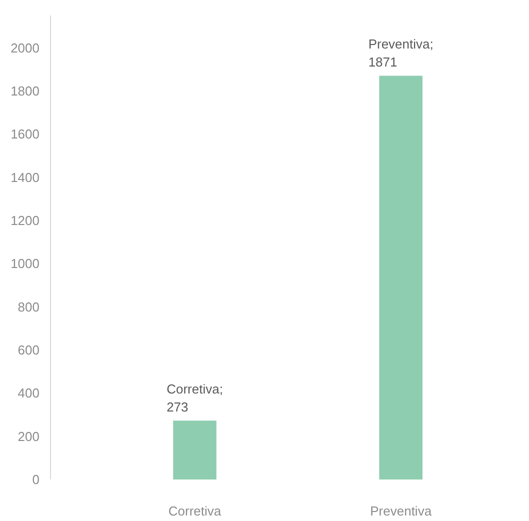  I want to click on y-tick-label: 1200, so click(25, 220).